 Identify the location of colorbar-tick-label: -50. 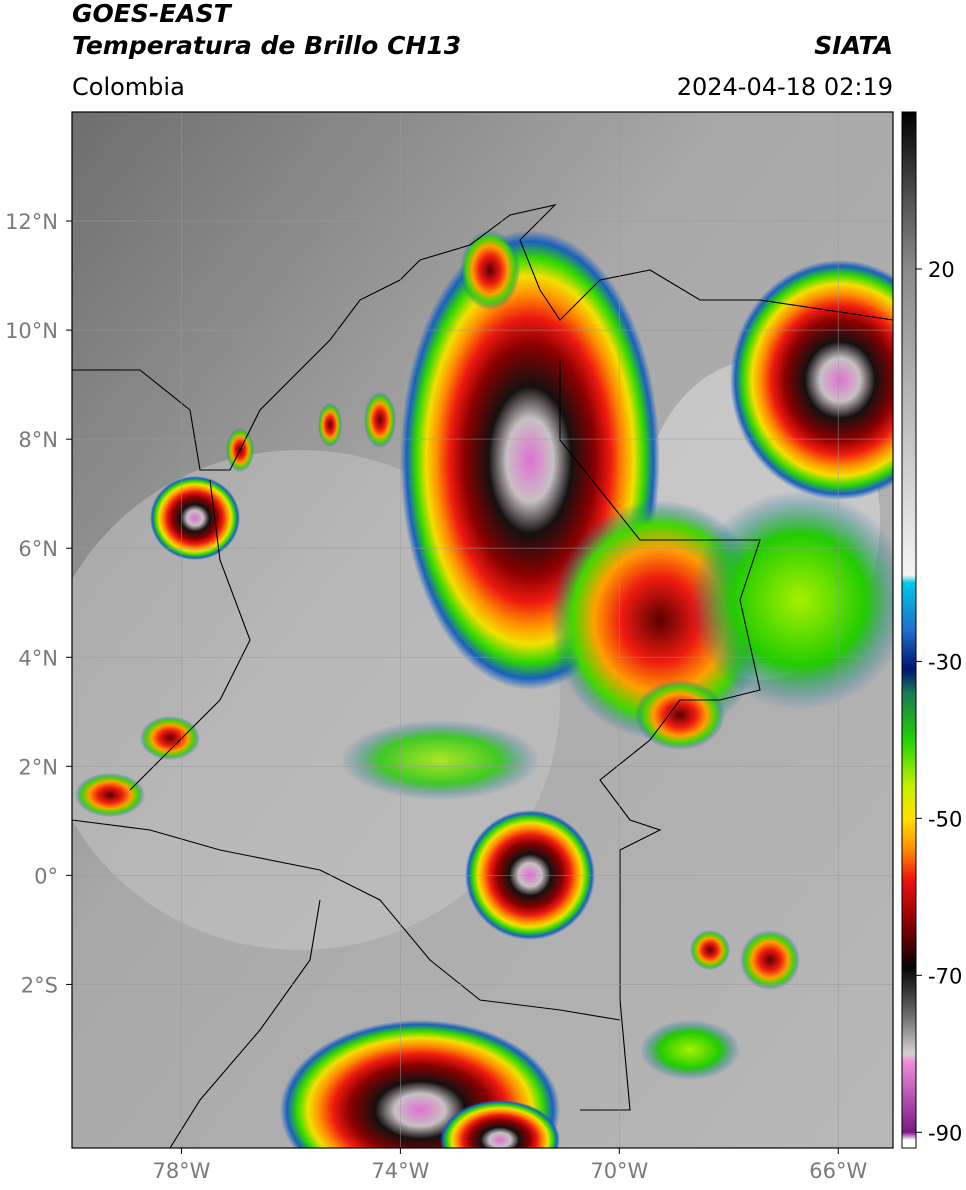
(945, 819).